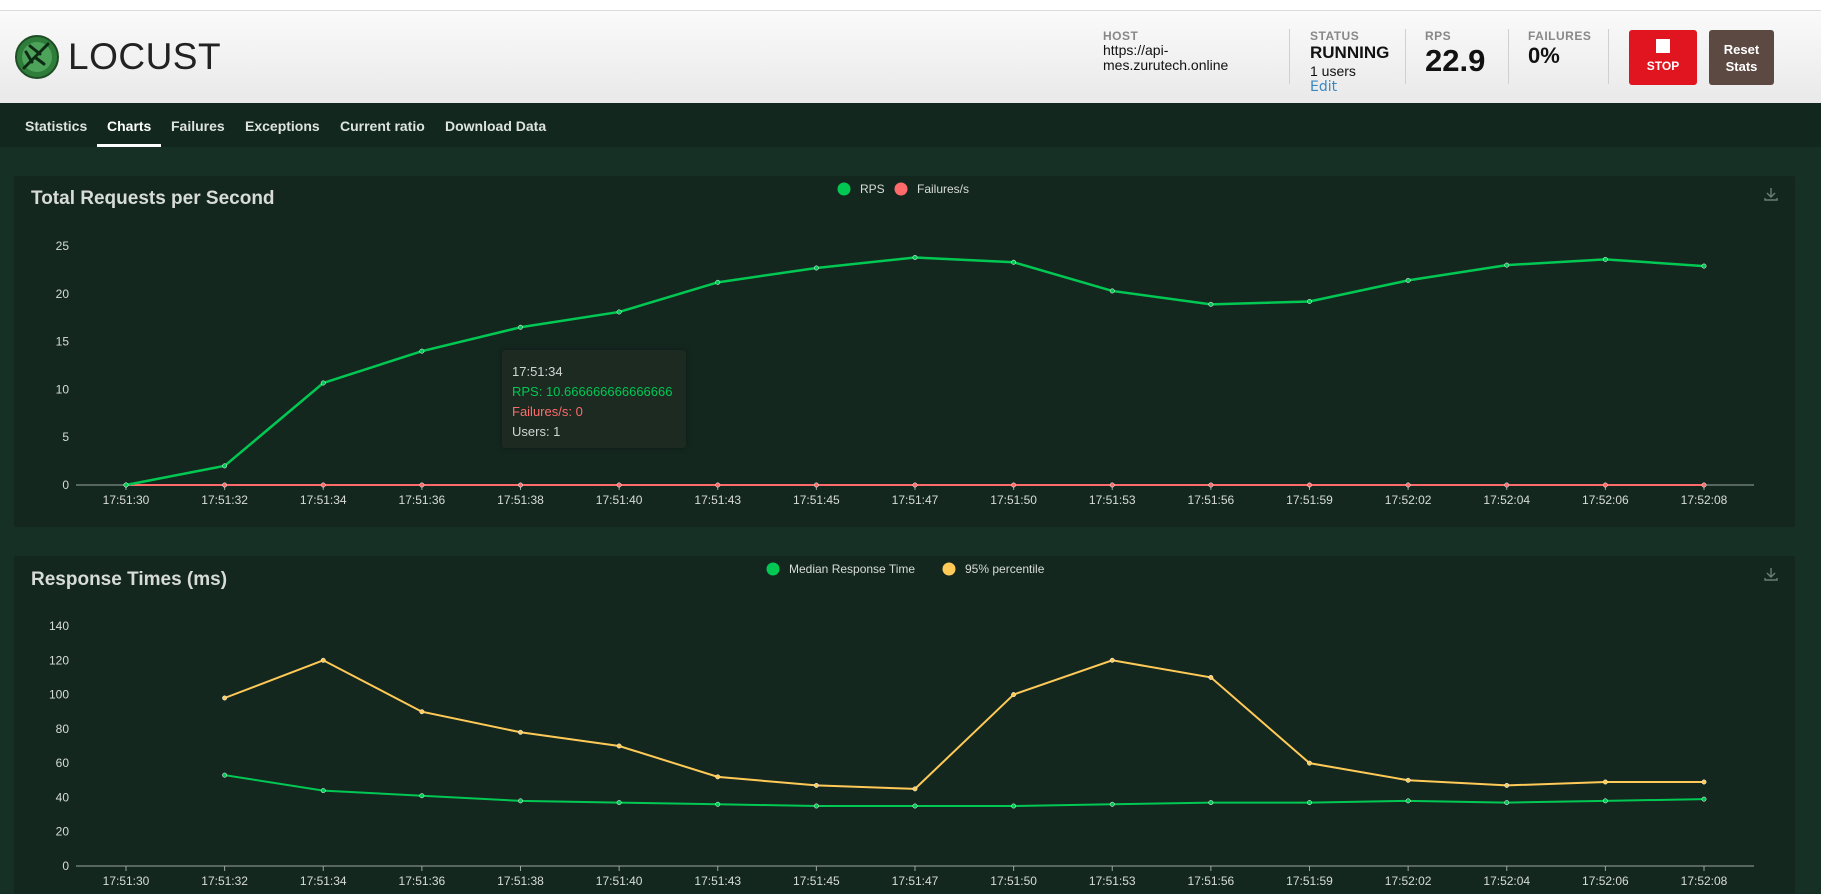  What do you see at coordinates (915, 500) in the screenshot?
I see `x-tick-label: 17:51:47` at bounding box center [915, 500].